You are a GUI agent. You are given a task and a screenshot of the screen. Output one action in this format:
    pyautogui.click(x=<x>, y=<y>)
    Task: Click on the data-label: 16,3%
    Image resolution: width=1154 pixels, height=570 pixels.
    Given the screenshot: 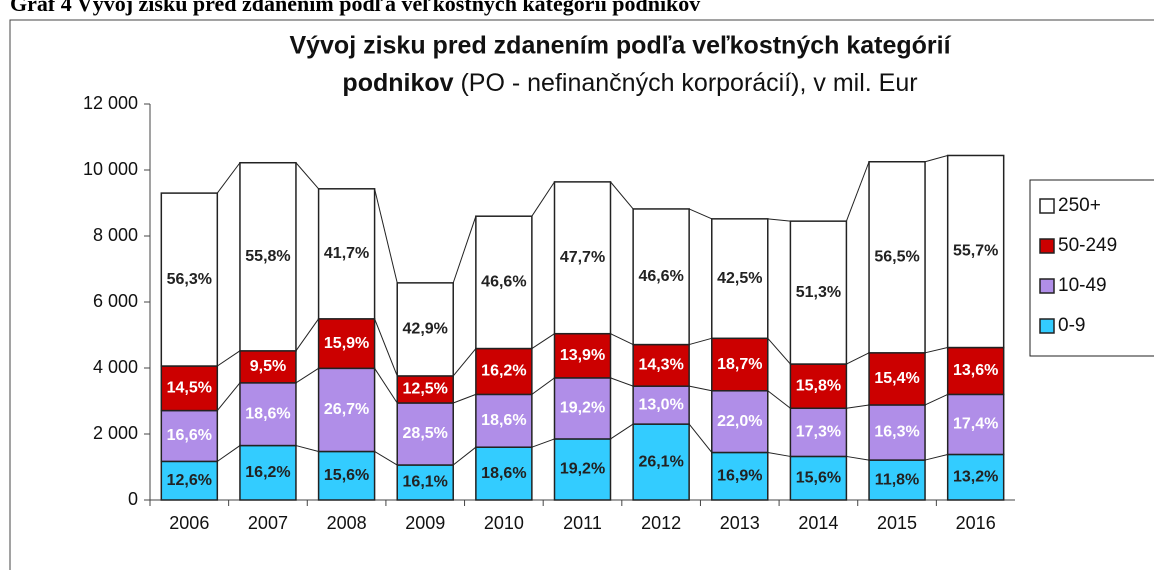 What is the action you would take?
    pyautogui.click(x=896, y=432)
    